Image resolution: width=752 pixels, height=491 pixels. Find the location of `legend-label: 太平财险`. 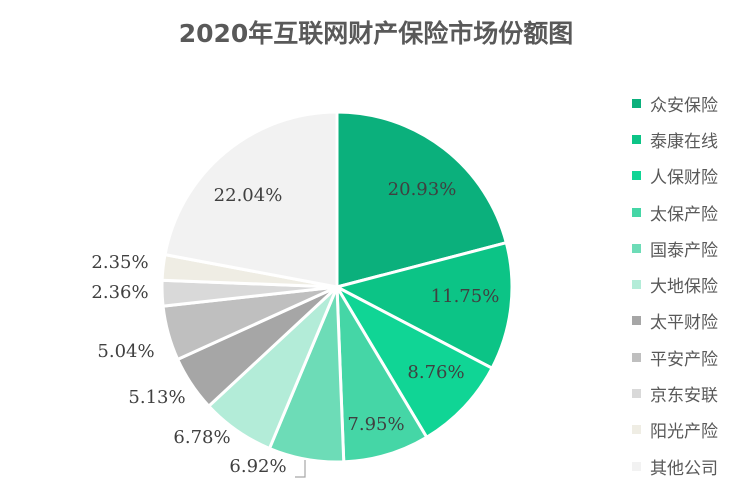

legend-label: 太平财险 is located at coordinates (684, 323).